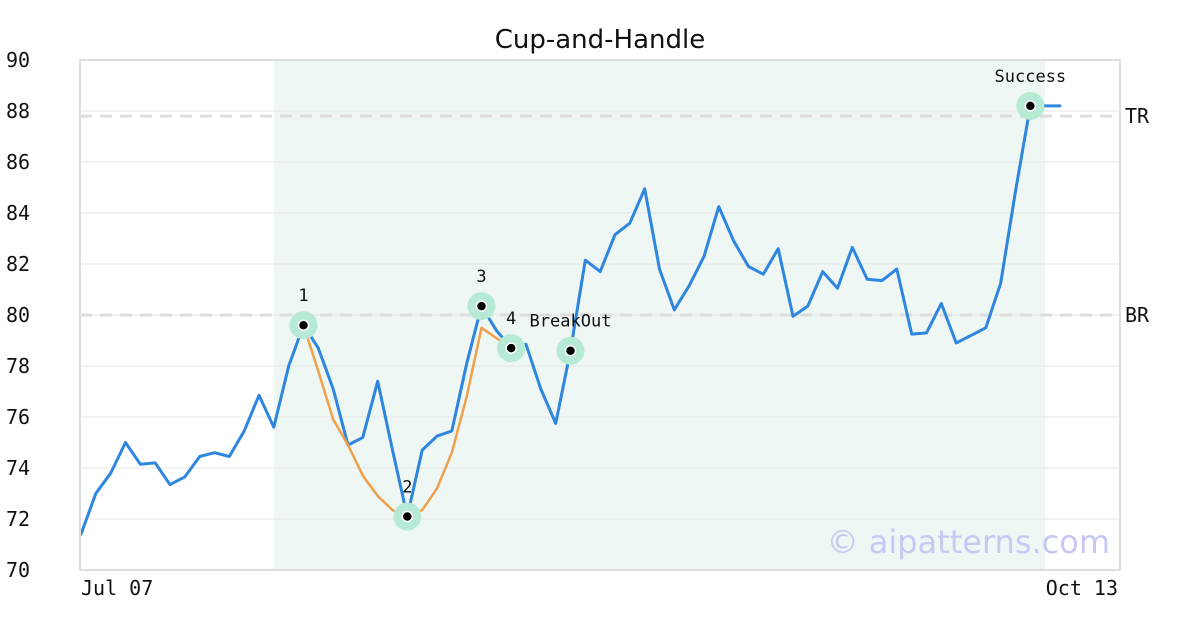  I want to click on y-tick-label: 80, so click(18, 315).